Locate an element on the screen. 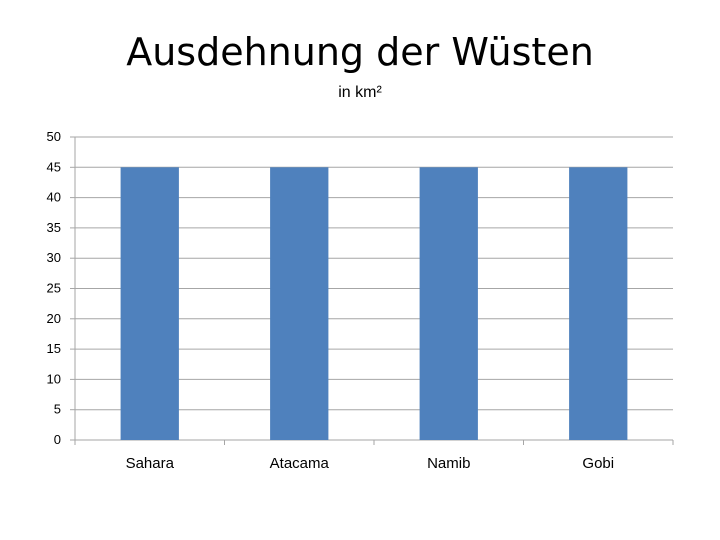 The width and height of the screenshot is (720, 540). y-tick-label: 35 is located at coordinates (54, 227).